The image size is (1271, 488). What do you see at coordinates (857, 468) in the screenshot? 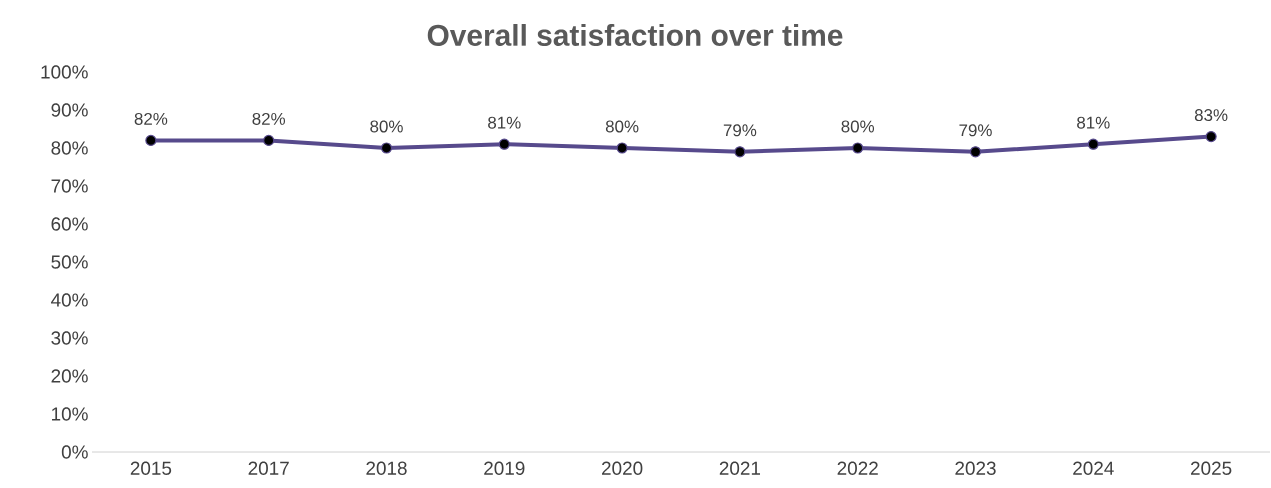
I see `x-tick-label: 2022` at bounding box center [857, 468].